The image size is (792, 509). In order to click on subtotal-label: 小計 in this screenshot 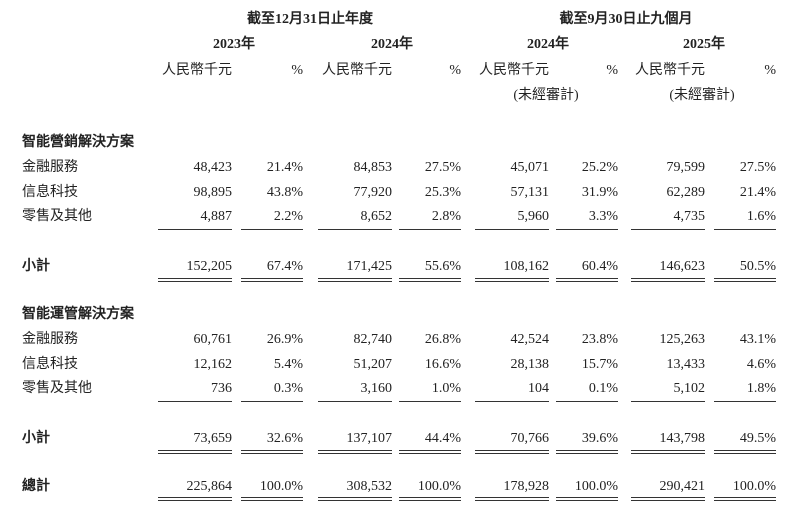, I will do `click(36, 266)`.